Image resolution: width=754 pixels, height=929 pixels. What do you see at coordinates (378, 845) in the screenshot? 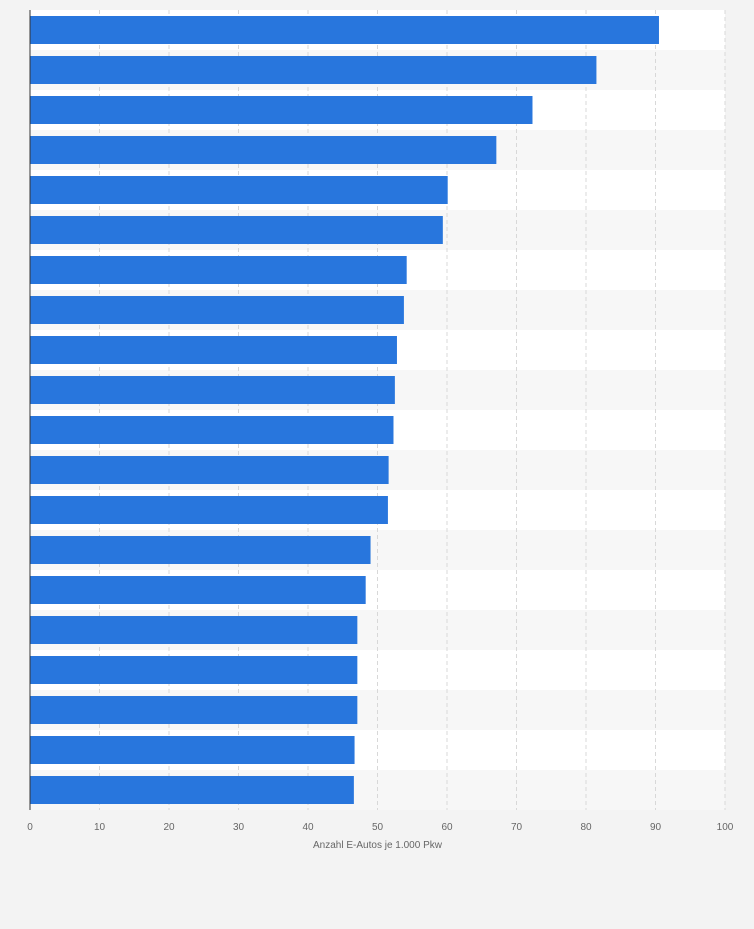
I see `x-axis-title: Anzahl E-Autos je 1.000 Pkw` at bounding box center [378, 845].